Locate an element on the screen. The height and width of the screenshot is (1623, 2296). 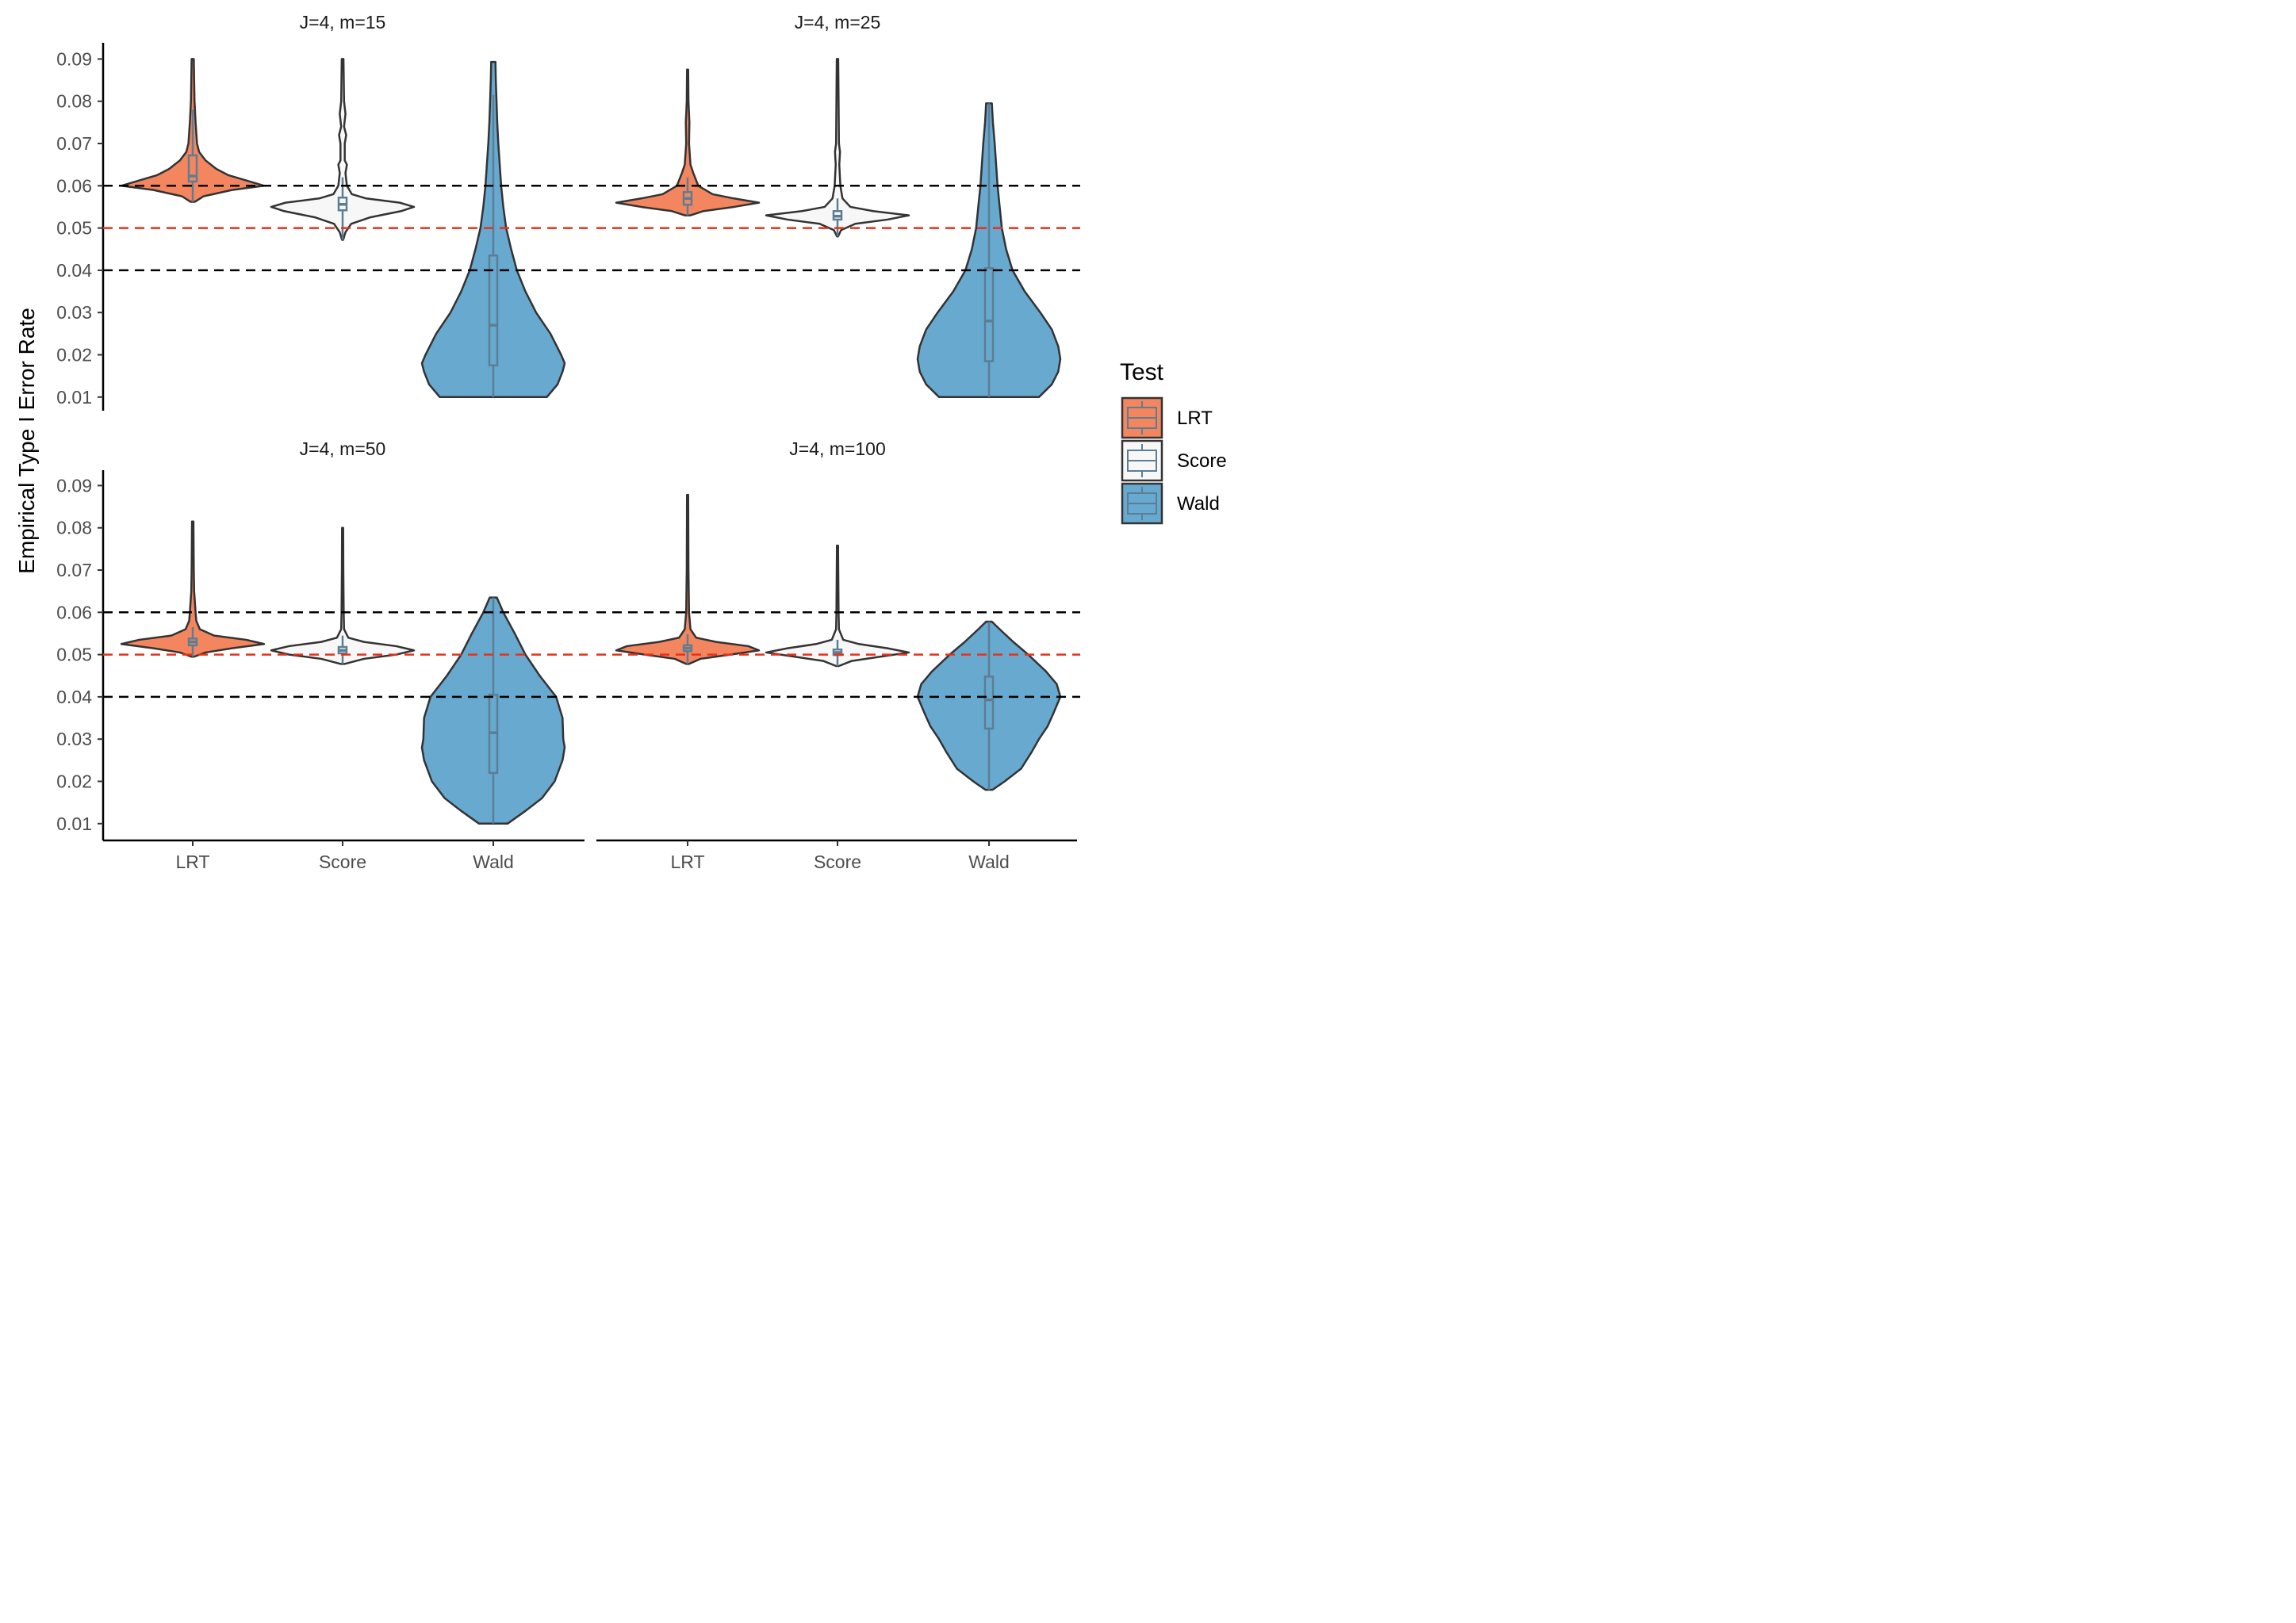
panel-2: J=4, m=25 is located at coordinates (838, 205).